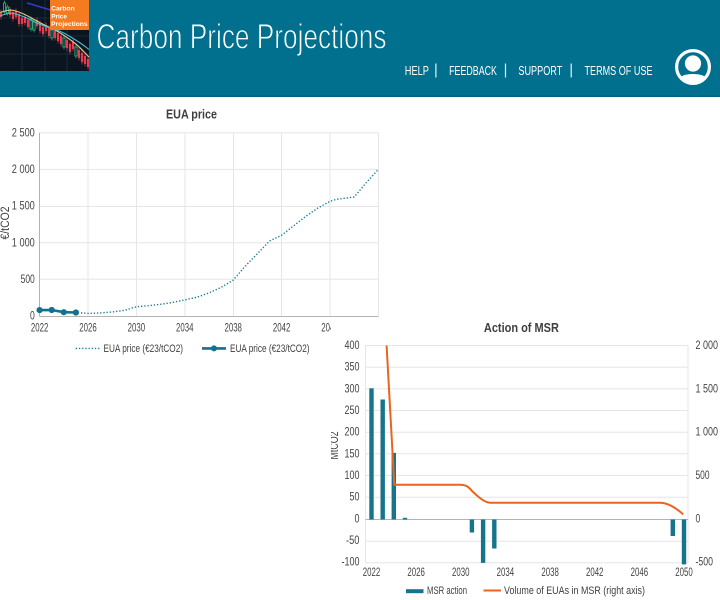 The image size is (720, 600). Describe the element at coordinates (473, 70) in the screenshot. I see `svg-text: FEEDBACK` at that location.